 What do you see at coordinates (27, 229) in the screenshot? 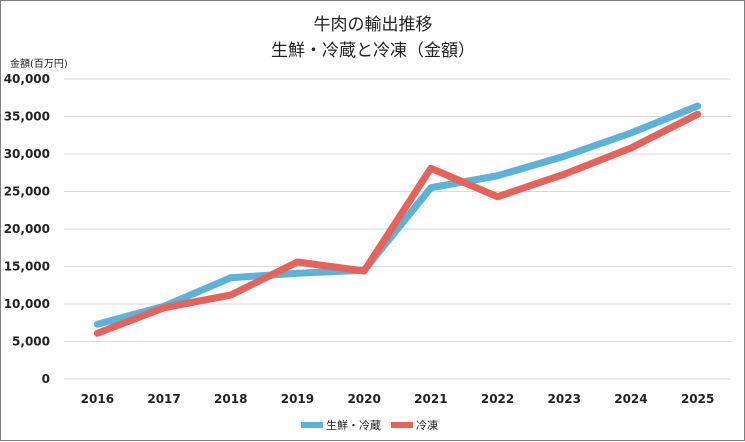
I see `y-tick-label: 20,000` at bounding box center [27, 229].